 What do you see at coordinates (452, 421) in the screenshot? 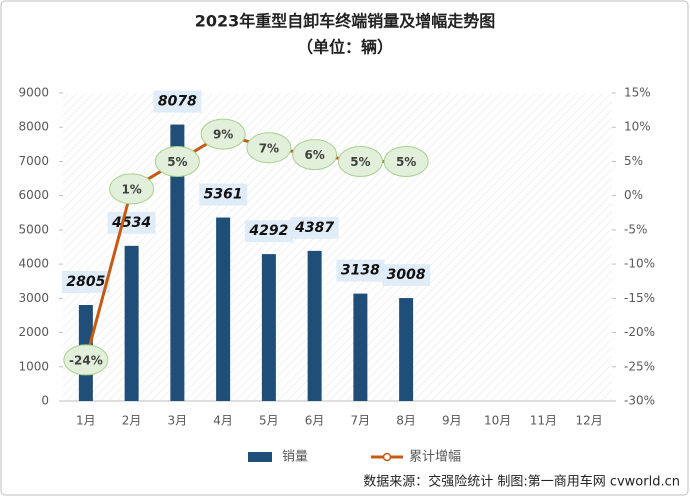
I see `x-tick-label: 9月` at bounding box center [452, 421].